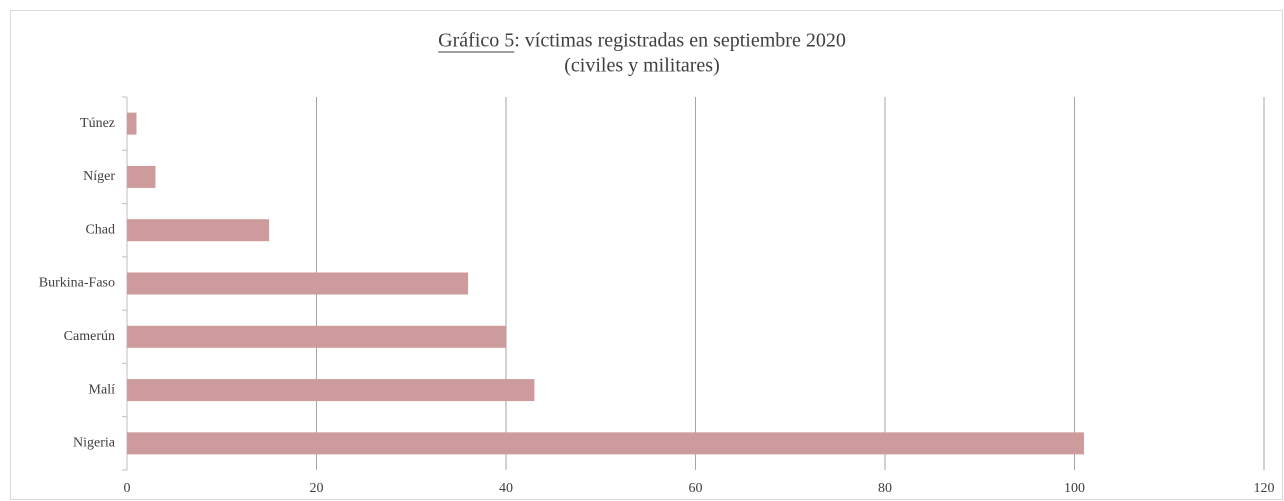 The image size is (1284, 501). What do you see at coordinates (102, 389) in the screenshot?
I see `y-tick-label: Malí` at bounding box center [102, 389].